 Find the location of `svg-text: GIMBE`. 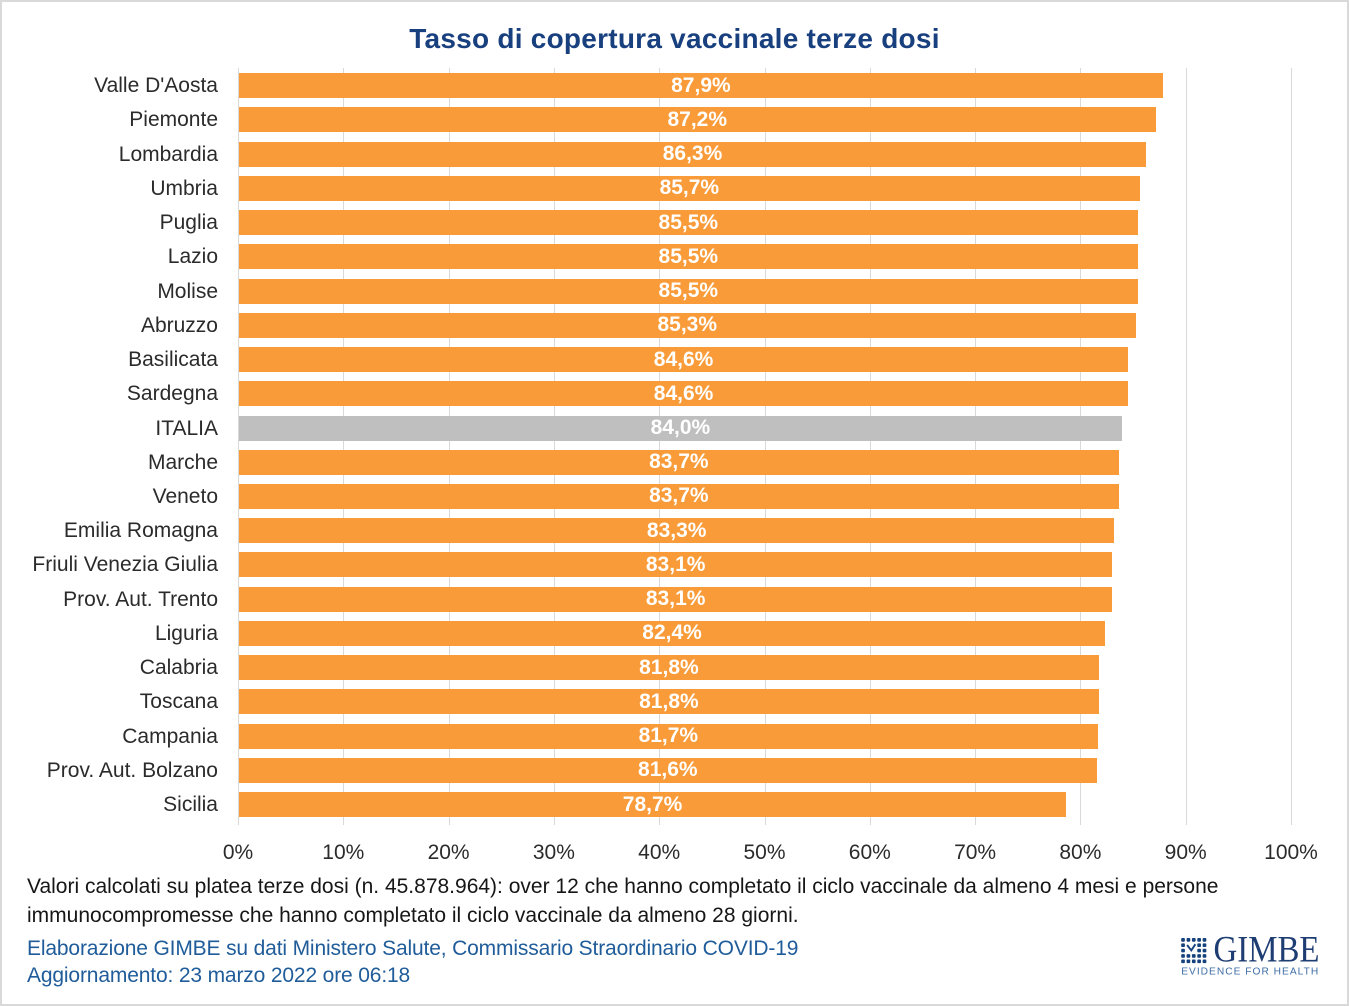

svg-text: GIMBE is located at coordinates (1267, 952).